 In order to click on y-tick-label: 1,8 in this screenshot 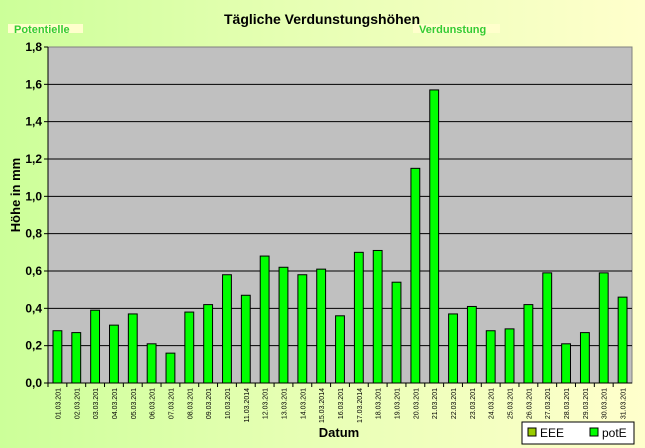, I will do `click(33, 47)`.